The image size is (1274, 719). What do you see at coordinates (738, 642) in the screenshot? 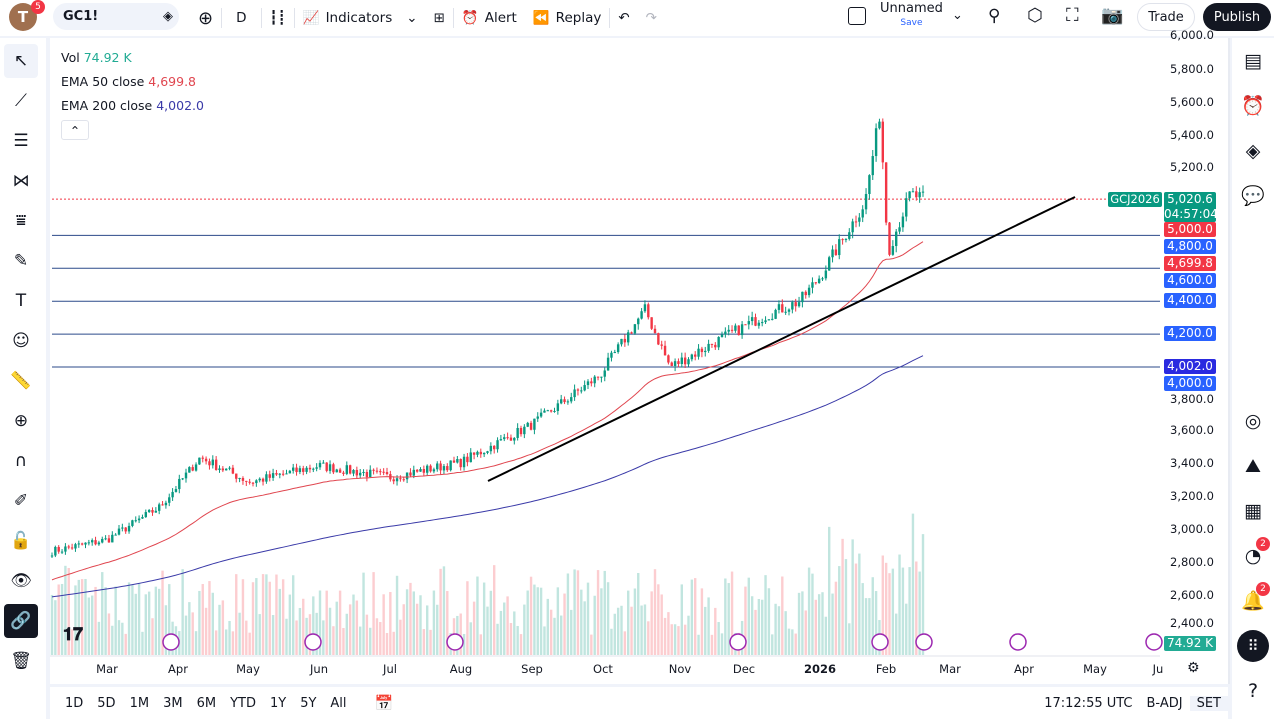
I see `event-marker-icon` at bounding box center [738, 642].